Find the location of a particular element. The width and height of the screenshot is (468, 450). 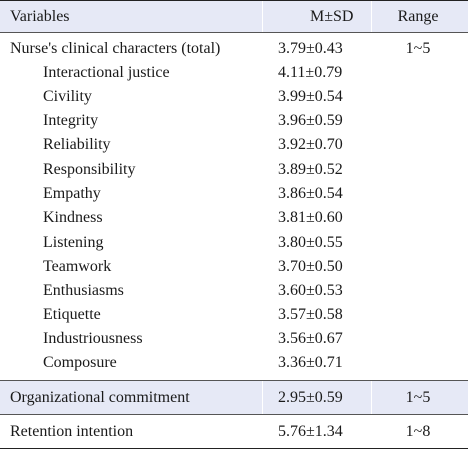

row-msd: 3.70±0.50 is located at coordinates (310, 266).